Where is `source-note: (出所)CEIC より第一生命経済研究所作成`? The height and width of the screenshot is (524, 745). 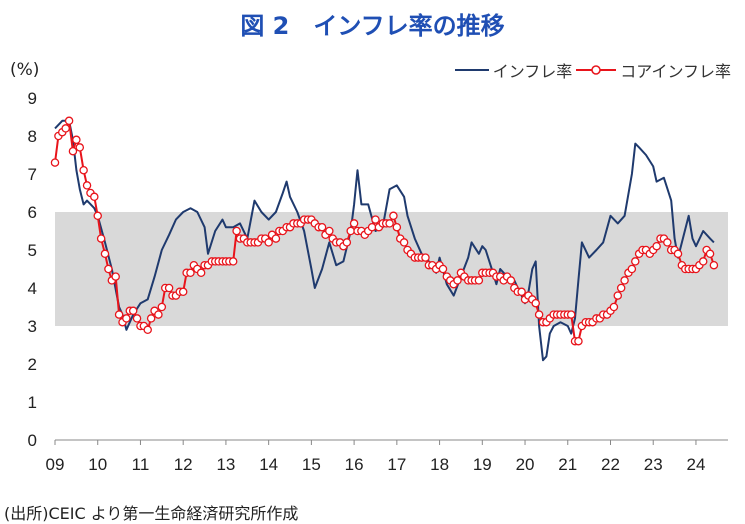 source-note: (出所)CEIC より第一生命経済研究所作成 is located at coordinates (151, 513).